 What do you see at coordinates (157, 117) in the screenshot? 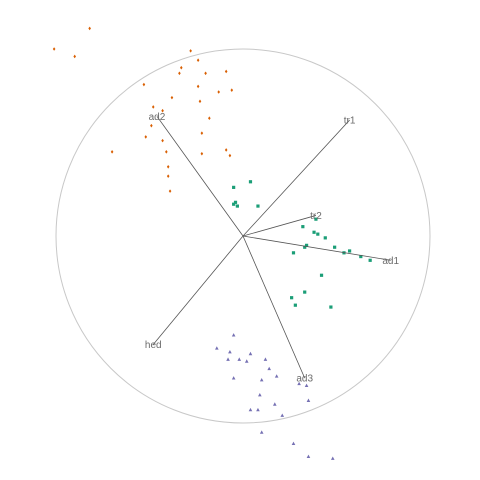
I see `axis-label-ad2: ad2` at bounding box center [157, 117].